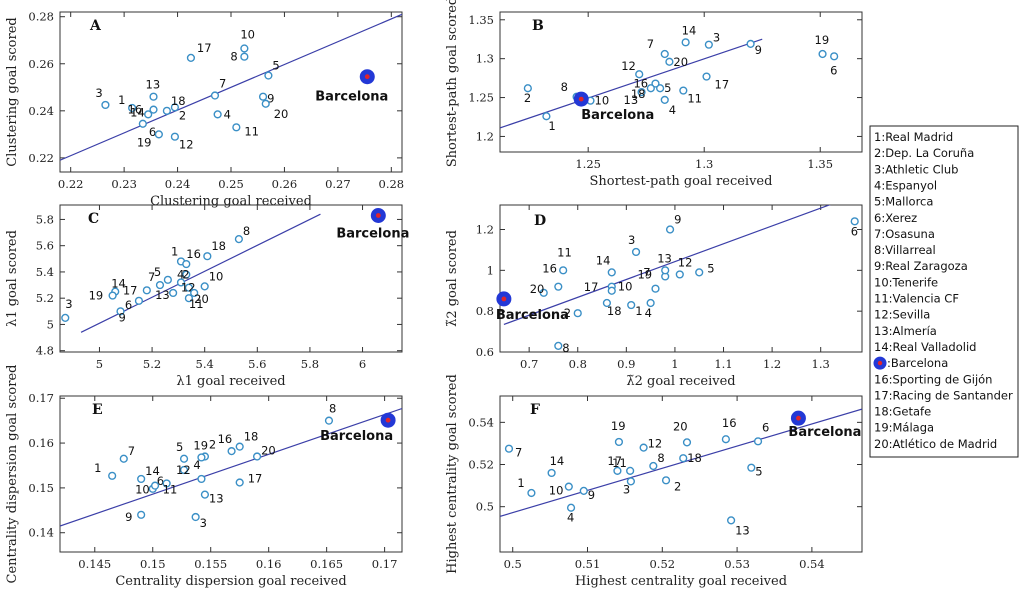 Image resolution: width=1024 pixels, height=602 pixels. Describe the element at coordinates (99, 364) in the screenshot. I see `x-tick-label: 5` at that location.